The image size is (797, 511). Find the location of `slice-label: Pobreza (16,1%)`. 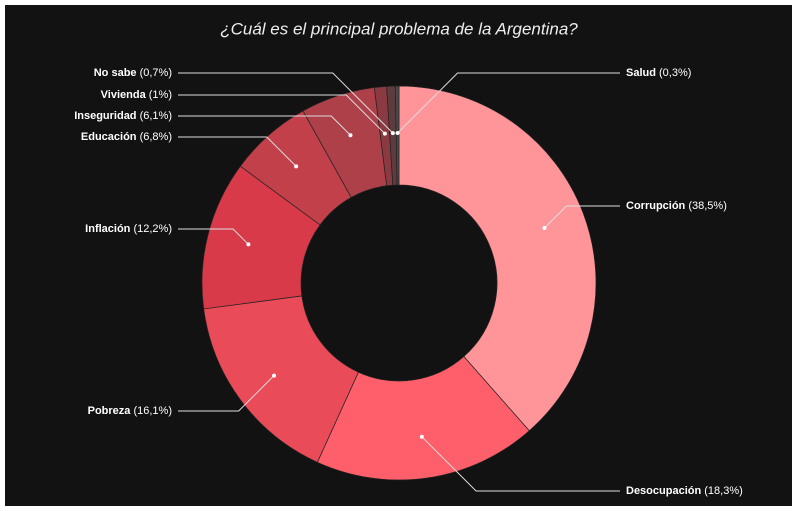

slice-label: Pobreza (16,1%) is located at coordinates (130, 411).